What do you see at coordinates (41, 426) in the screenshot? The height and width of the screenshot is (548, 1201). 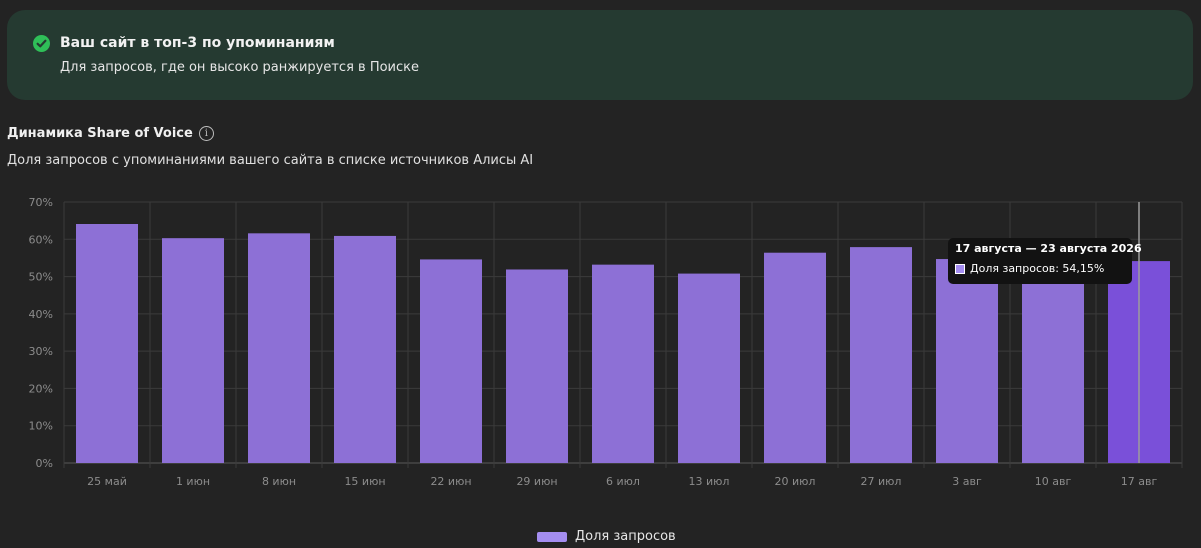 I see `y-tick-label: 10%` at bounding box center [41, 426].